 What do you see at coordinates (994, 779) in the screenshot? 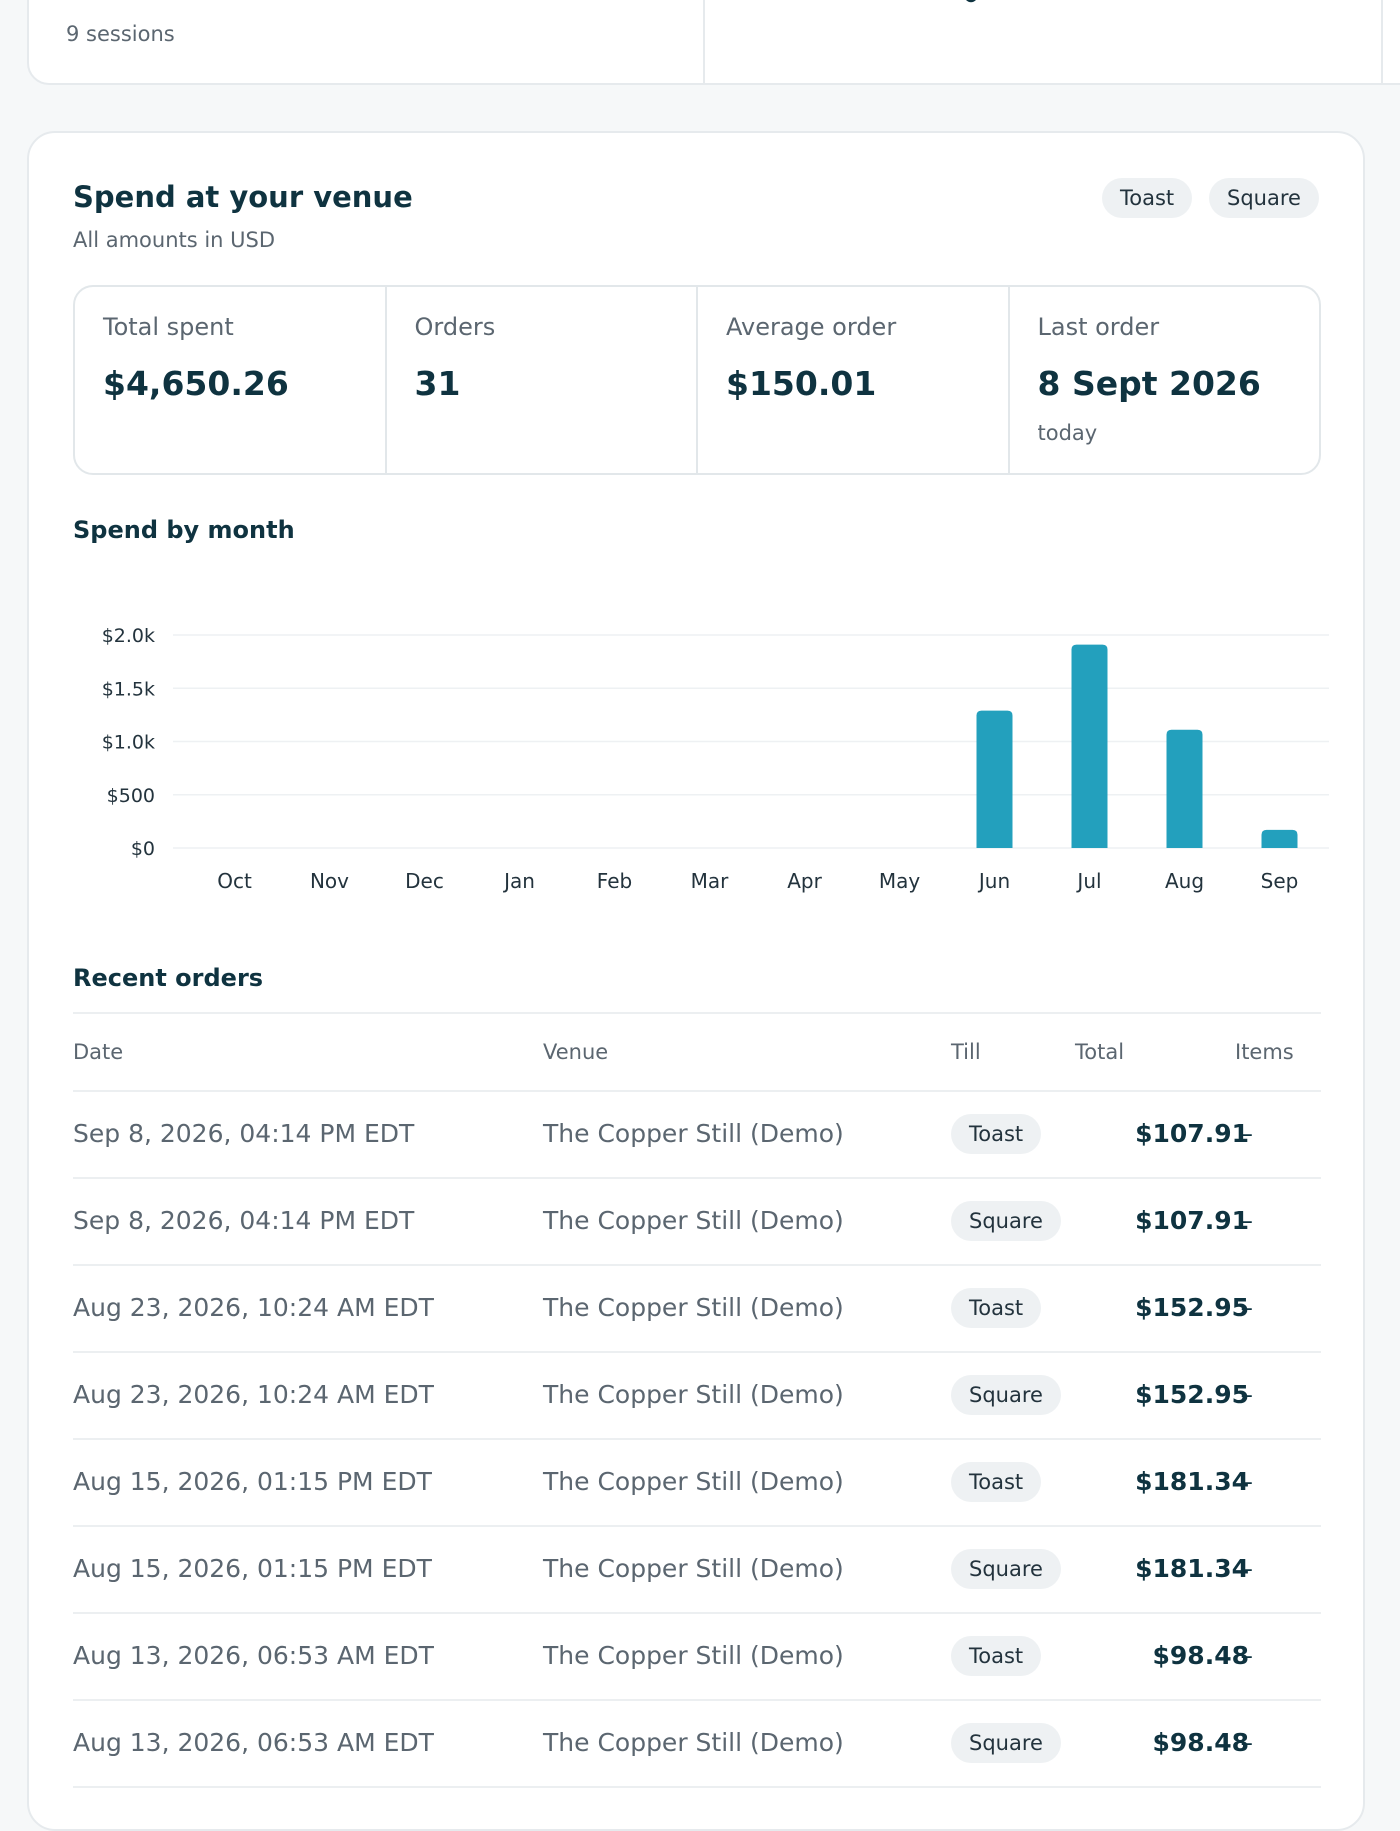
I see `bar-jun` at bounding box center [994, 779].